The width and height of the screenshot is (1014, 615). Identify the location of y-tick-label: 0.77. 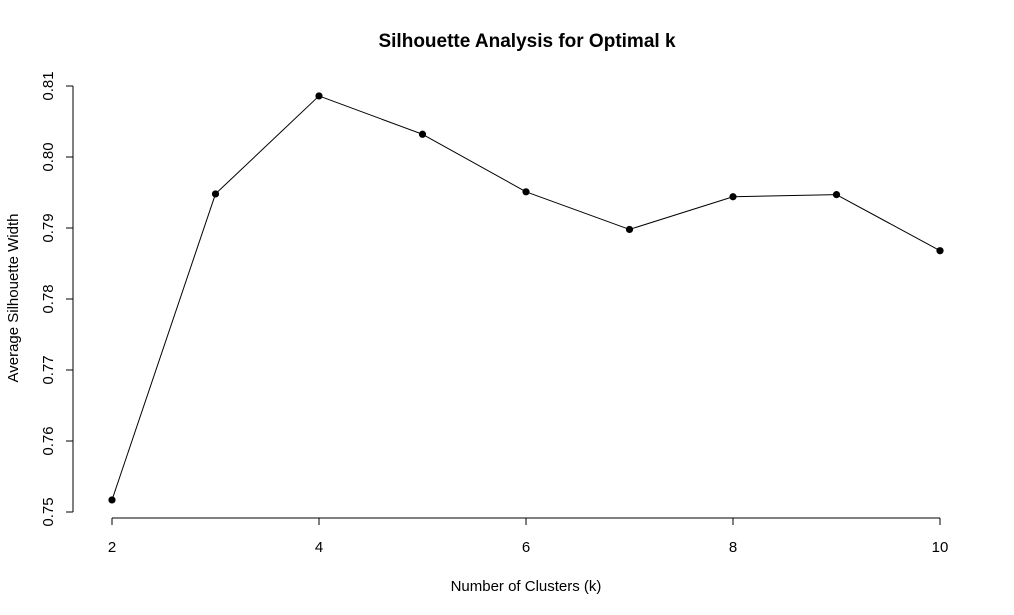
(48, 369).